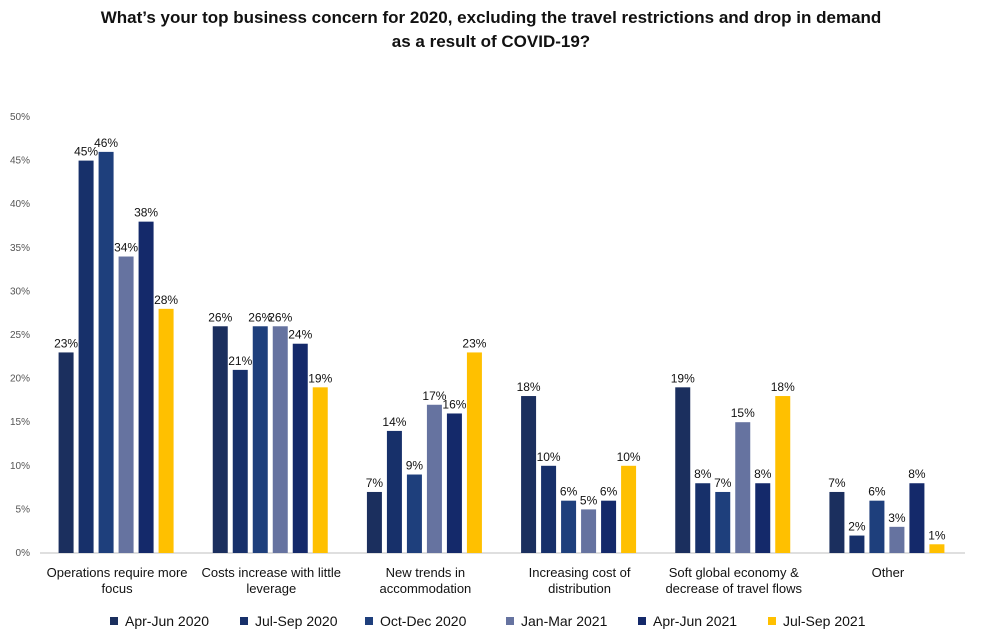  What do you see at coordinates (126, 248) in the screenshot?
I see `data-label: 34%` at bounding box center [126, 248].